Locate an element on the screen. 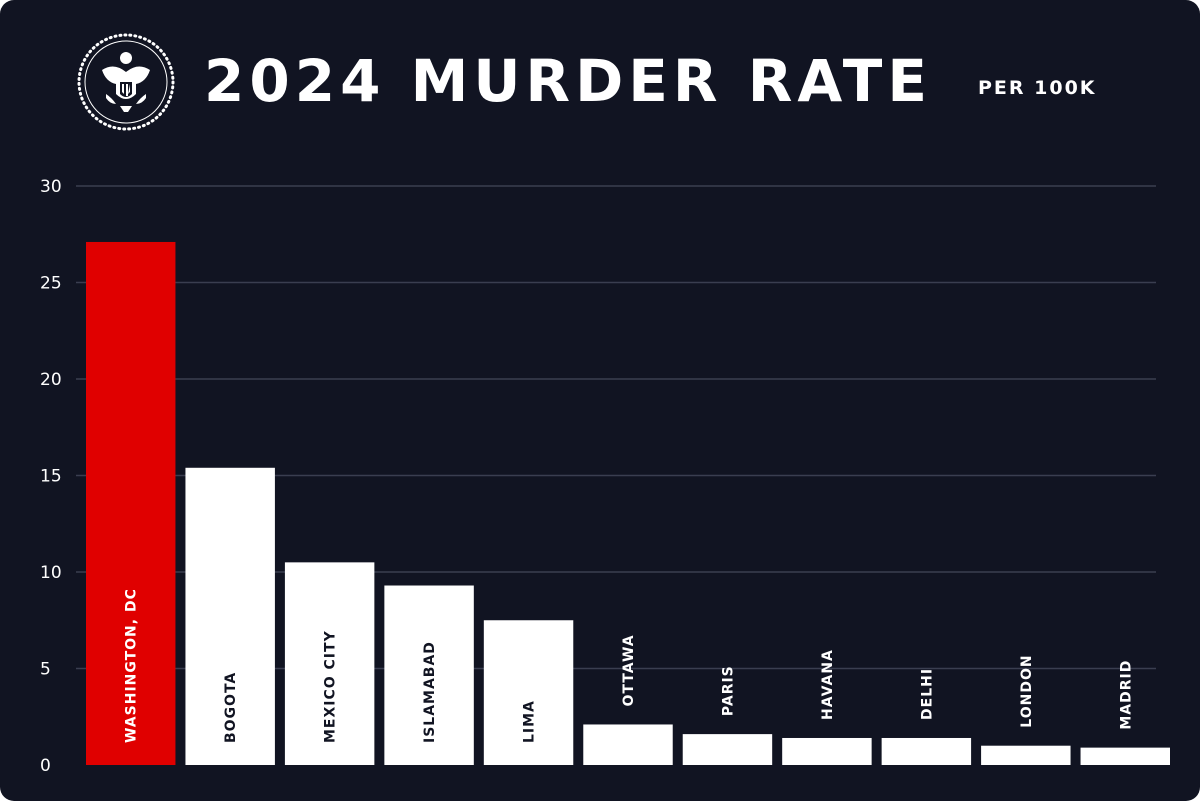 This screenshot has height=805, width=1200. bar-category-label: OTTAWA is located at coordinates (629, 670).